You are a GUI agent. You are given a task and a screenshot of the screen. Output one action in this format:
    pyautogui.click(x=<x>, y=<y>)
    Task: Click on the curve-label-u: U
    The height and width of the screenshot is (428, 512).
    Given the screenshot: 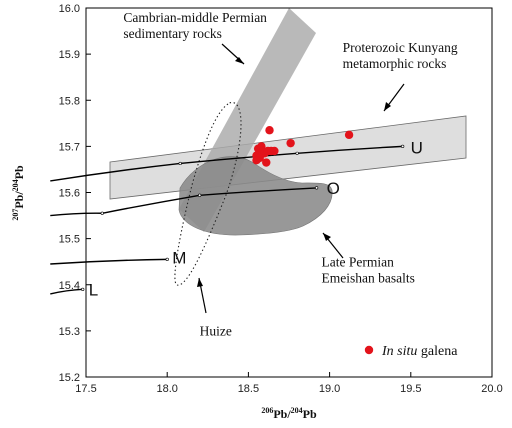 What is the action you would take?
    pyautogui.click(x=417, y=147)
    